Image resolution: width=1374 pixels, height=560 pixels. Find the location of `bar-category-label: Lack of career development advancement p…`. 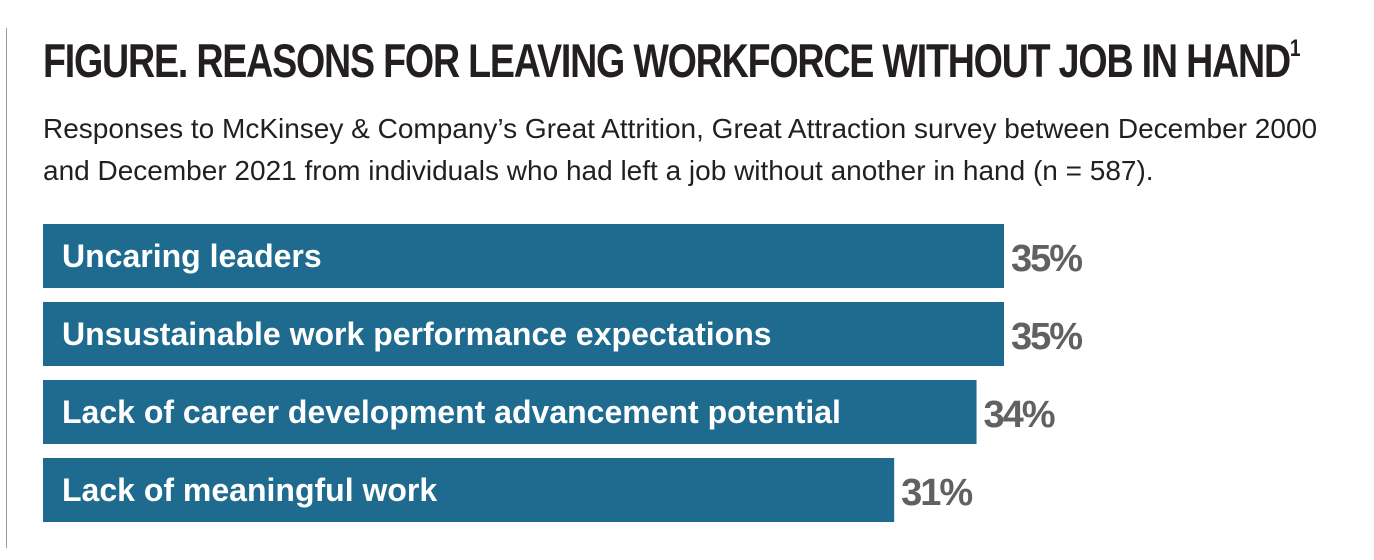

bar-category-label: Lack of career development advancement p… is located at coordinates (451, 412).